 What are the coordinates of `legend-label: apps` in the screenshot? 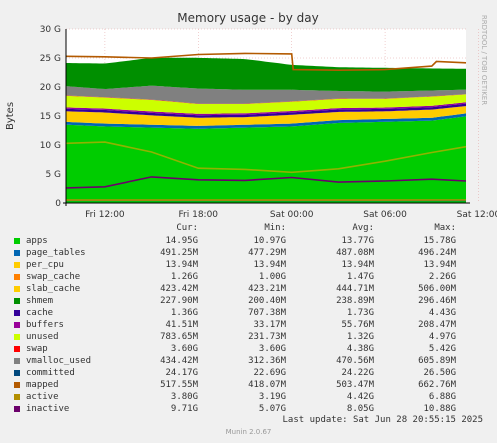 It's located at (37, 241).